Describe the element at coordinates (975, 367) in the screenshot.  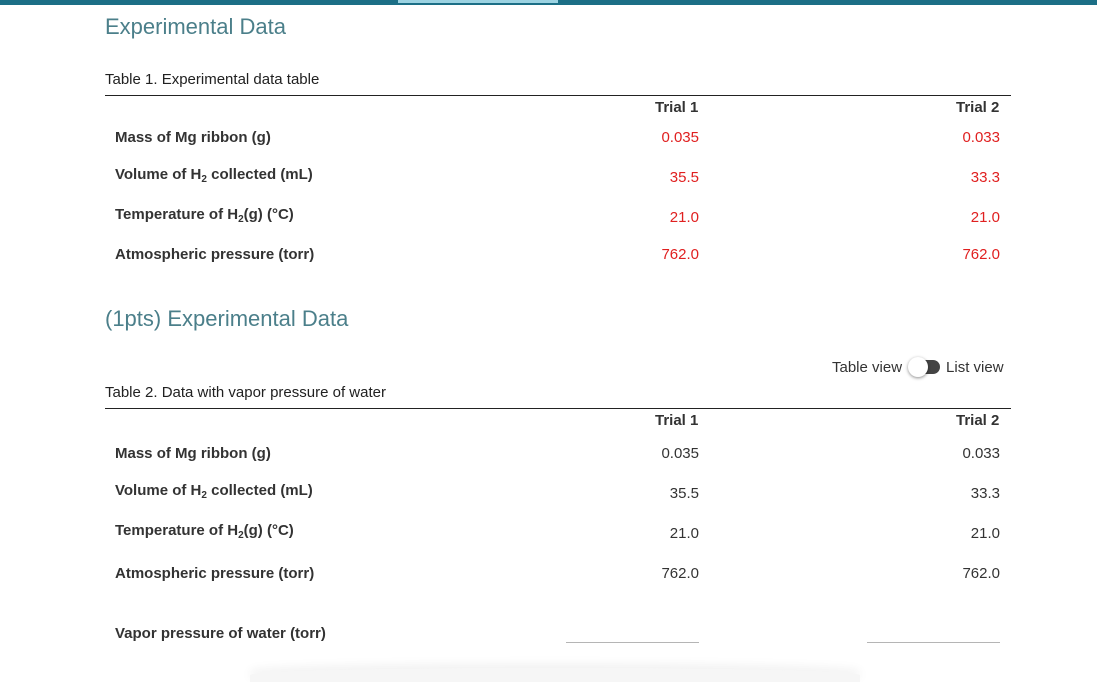
I see `list-view-label: List view` at that location.